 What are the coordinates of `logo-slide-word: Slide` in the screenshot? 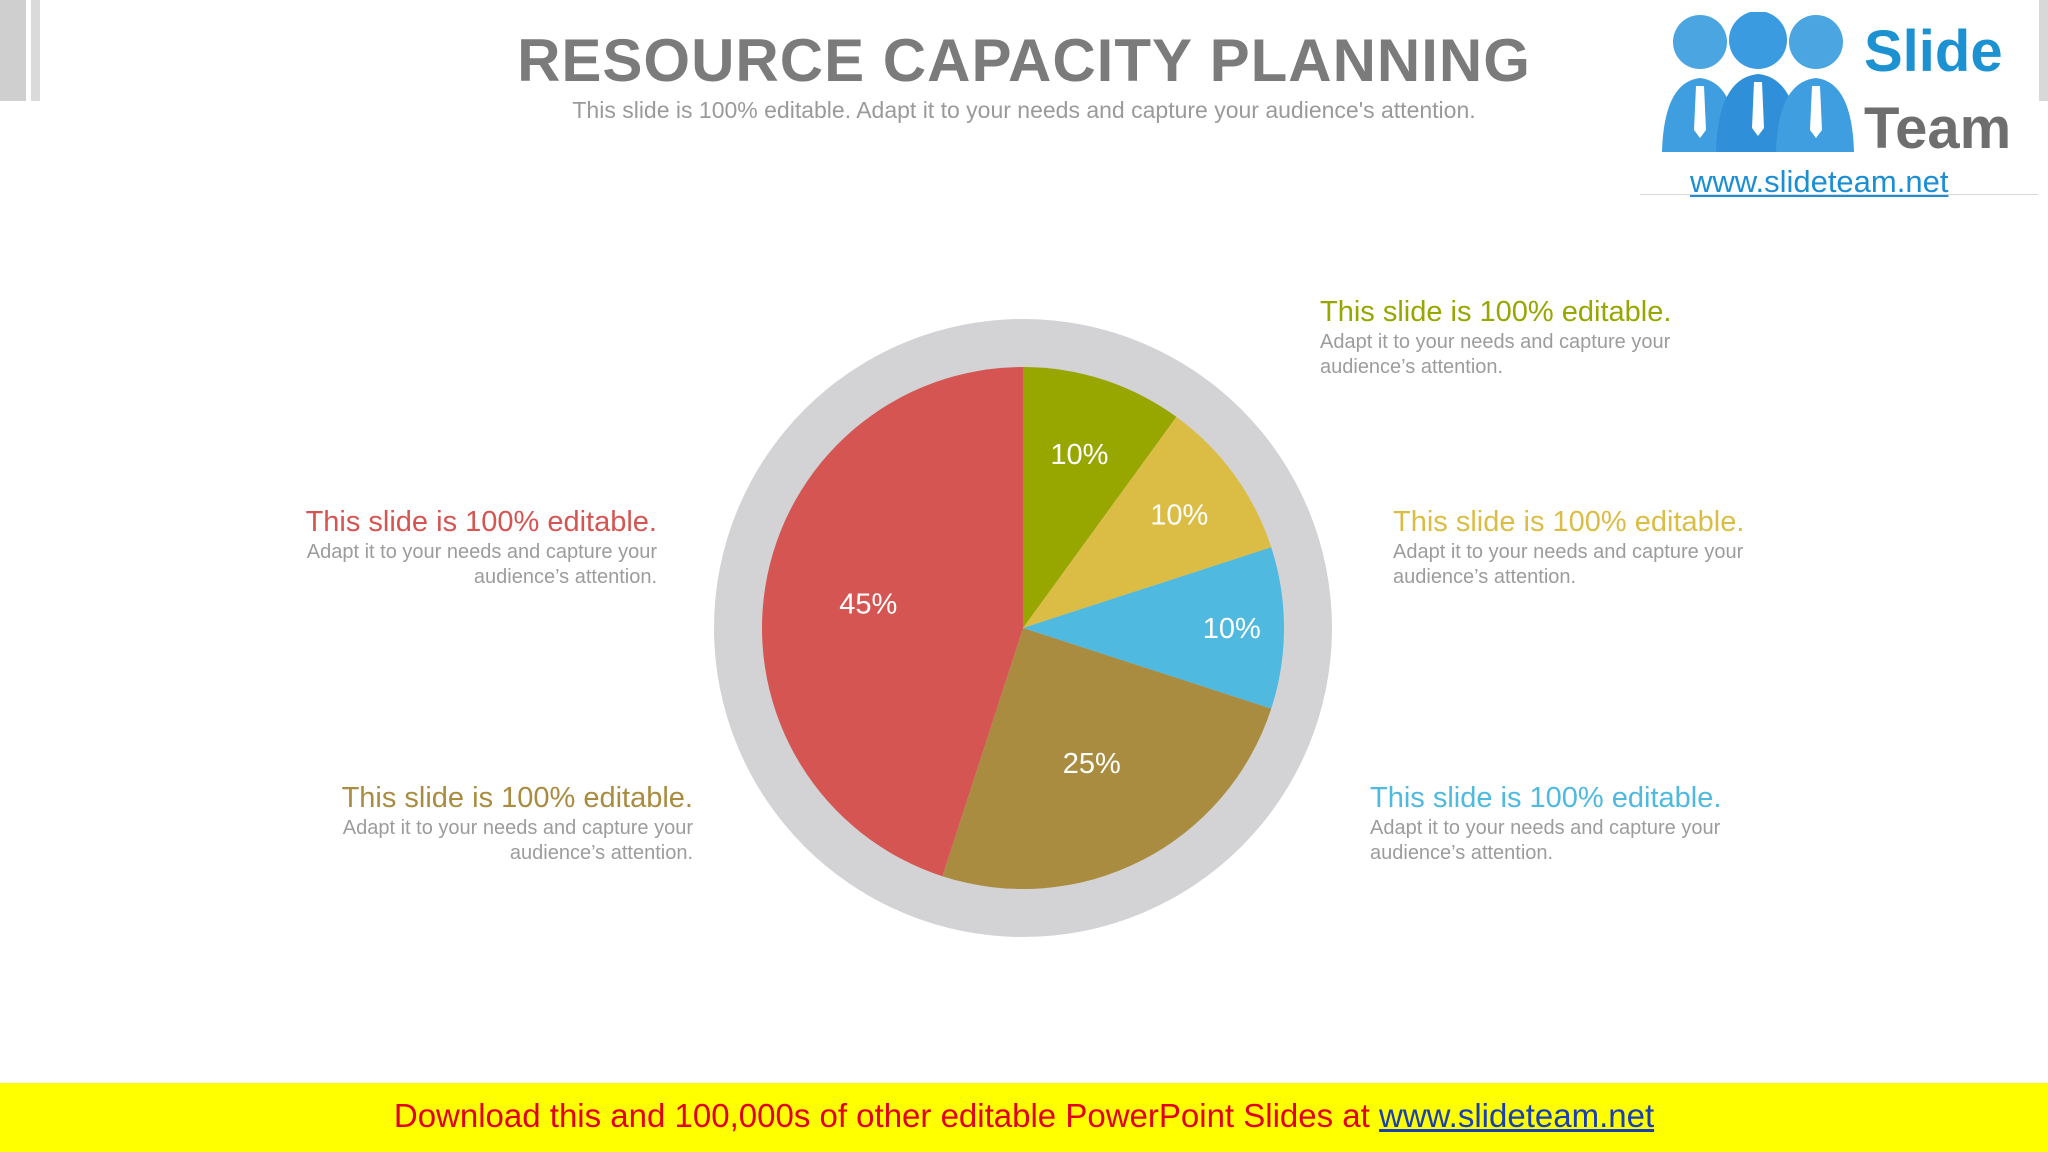 It's located at (1933, 51).